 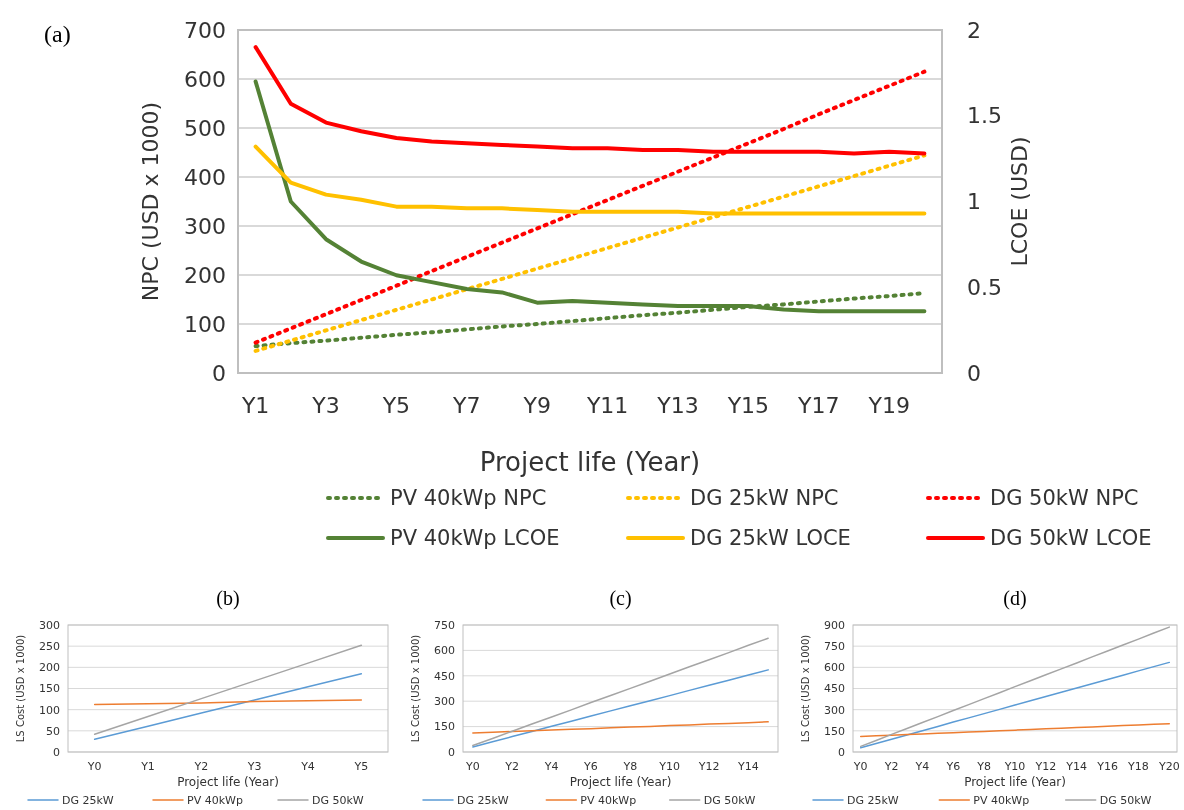 I want to click on x-tick-label: Y19, so click(x=888, y=405).